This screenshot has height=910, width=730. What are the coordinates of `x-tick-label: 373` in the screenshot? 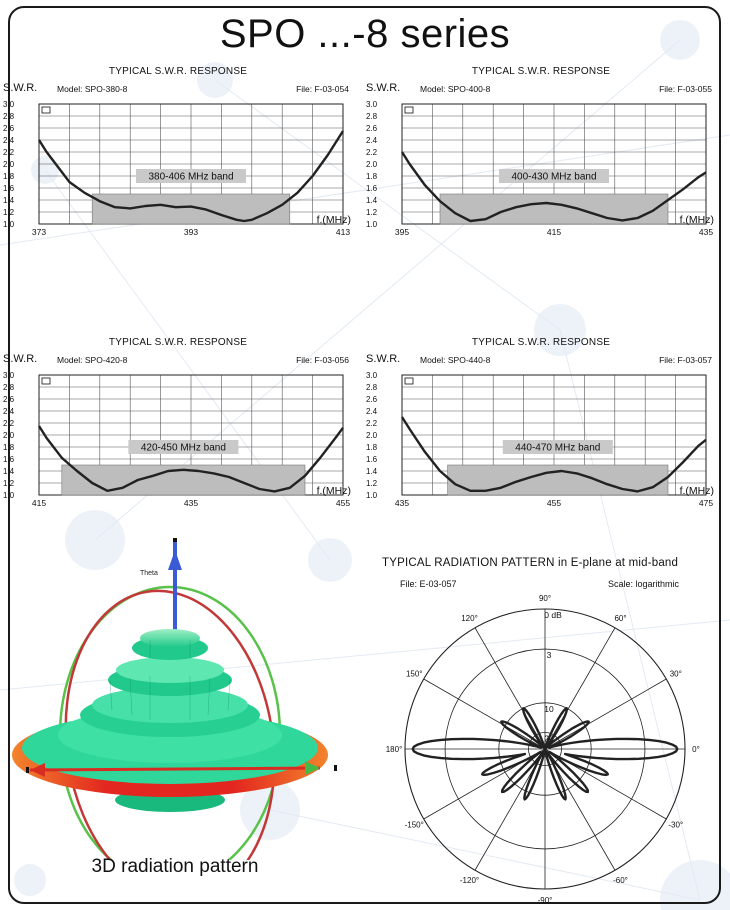 It's located at (39, 232).